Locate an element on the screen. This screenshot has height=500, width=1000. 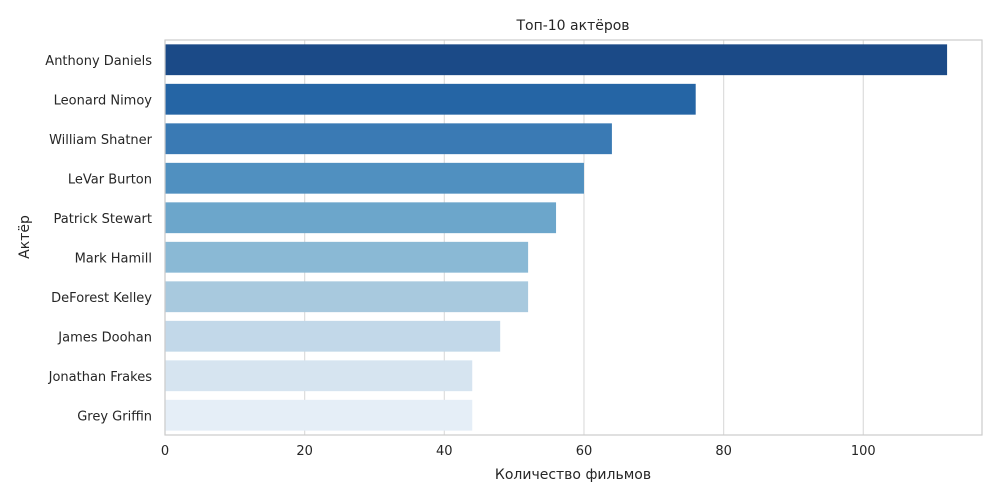
y-tick-label: Mark Hamill is located at coordinates (113, 258).